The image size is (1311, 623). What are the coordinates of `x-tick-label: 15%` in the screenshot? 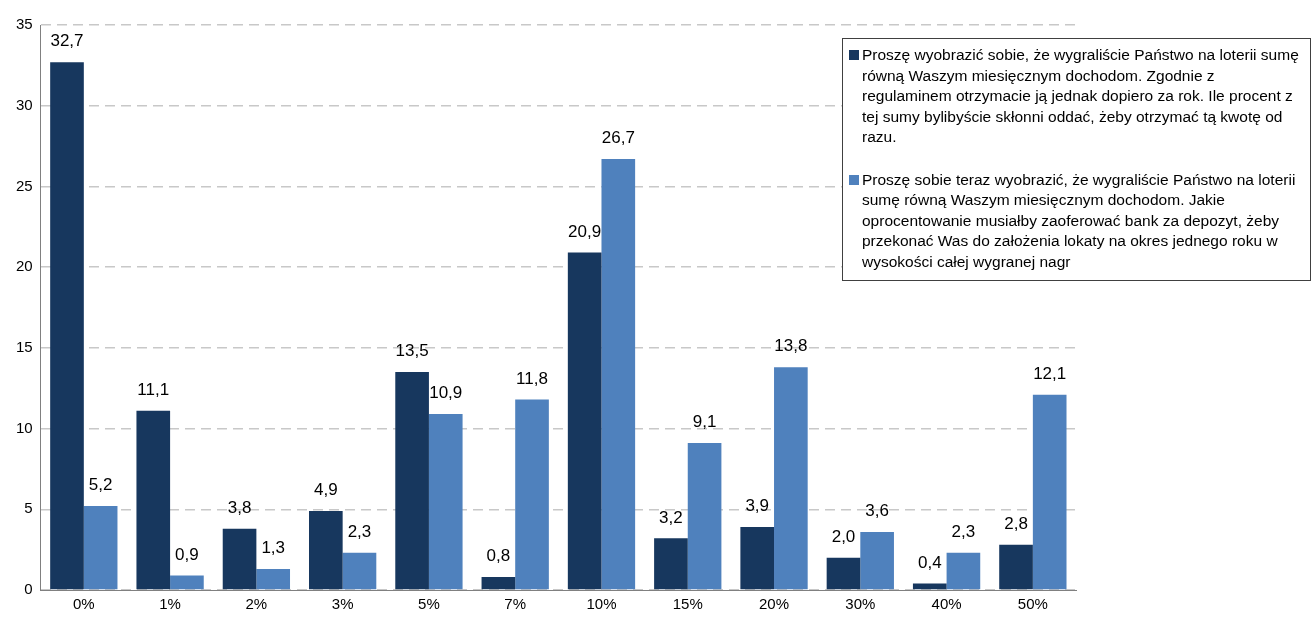 It's located at (687, 604).